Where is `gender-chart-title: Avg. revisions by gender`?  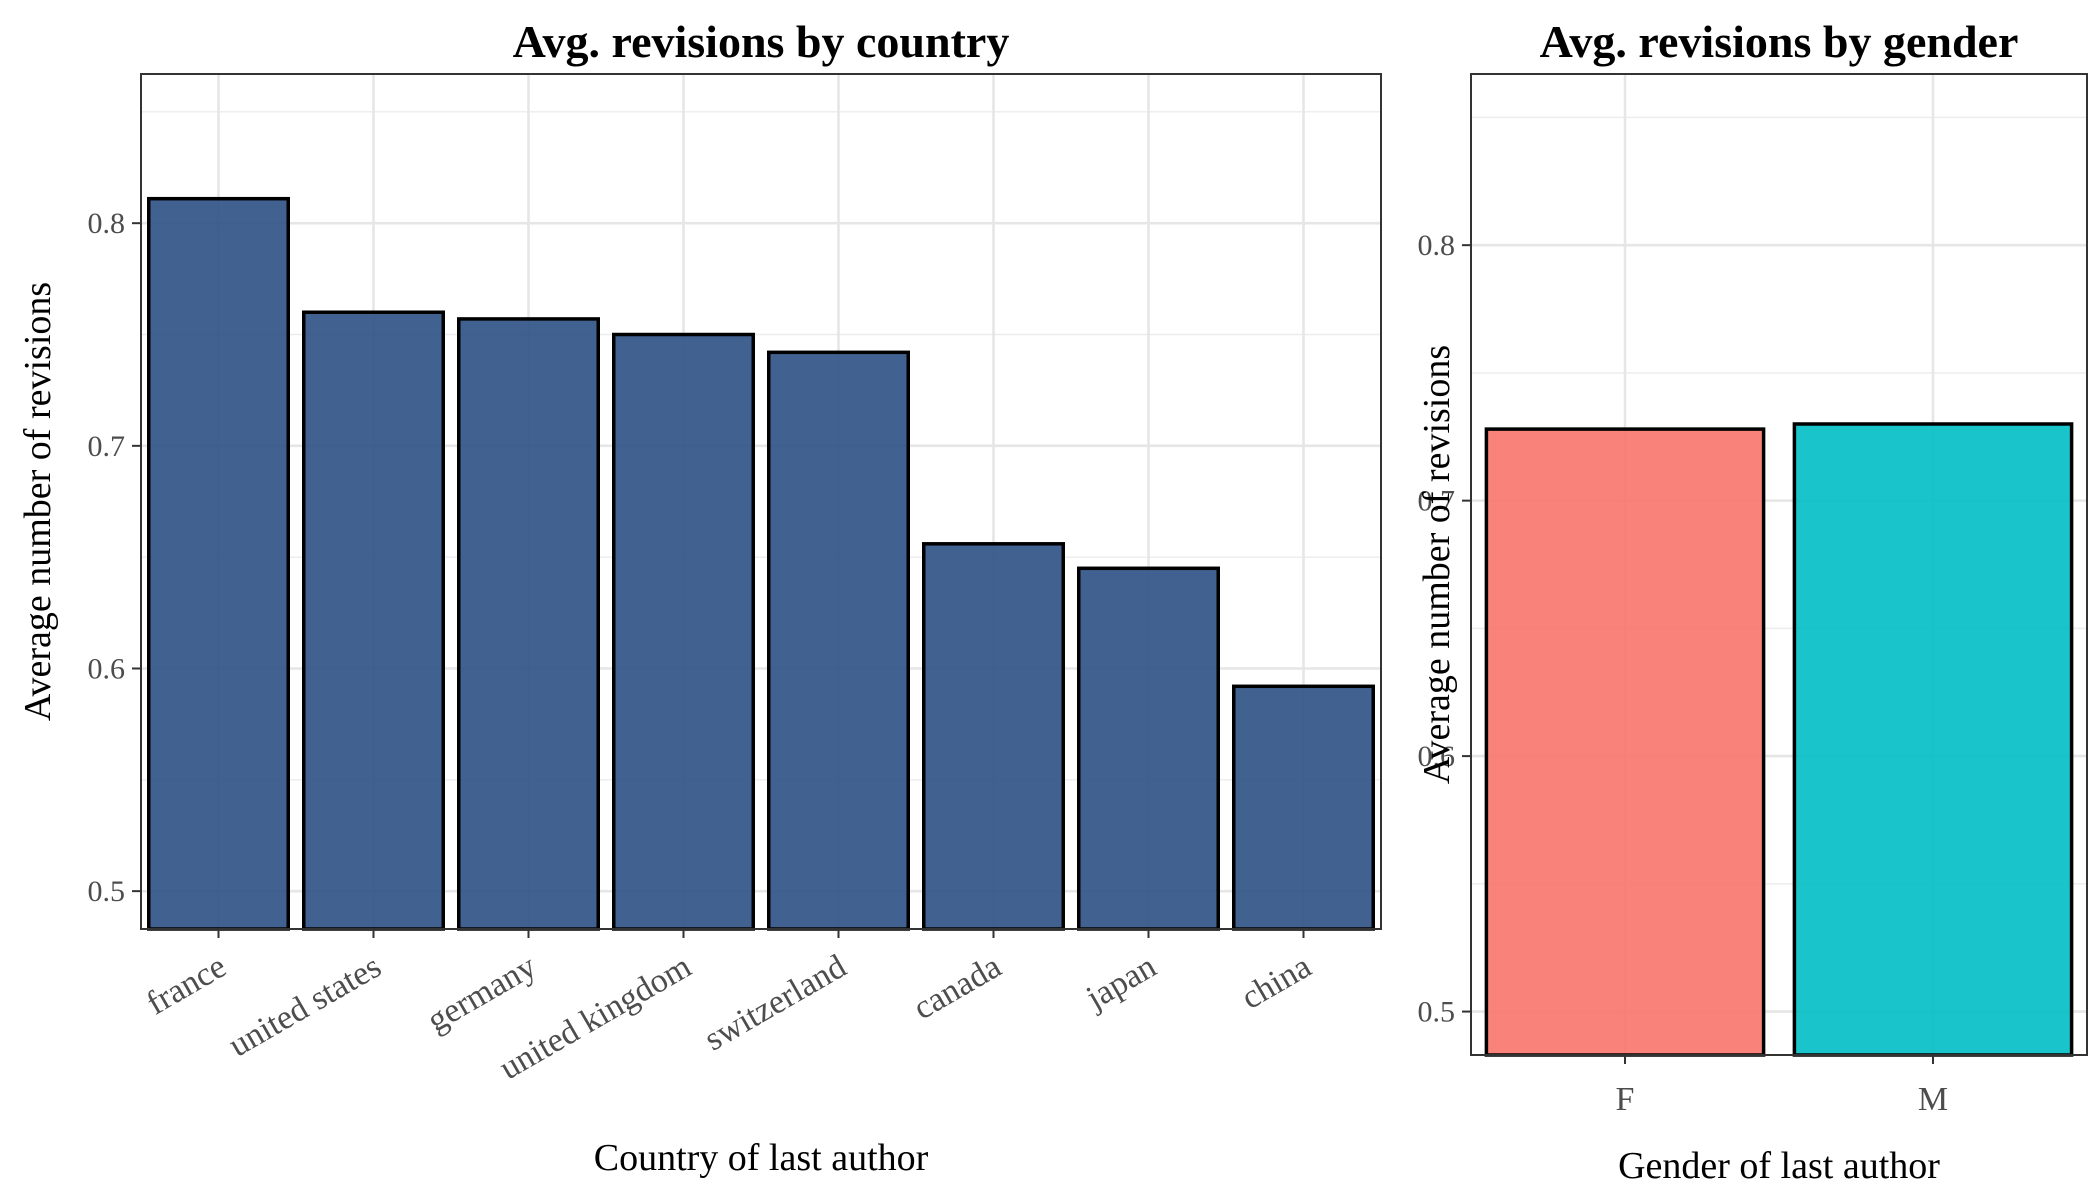
gender-chart-title: Avg. revisions by gender is located at coordinates (1779, 41).